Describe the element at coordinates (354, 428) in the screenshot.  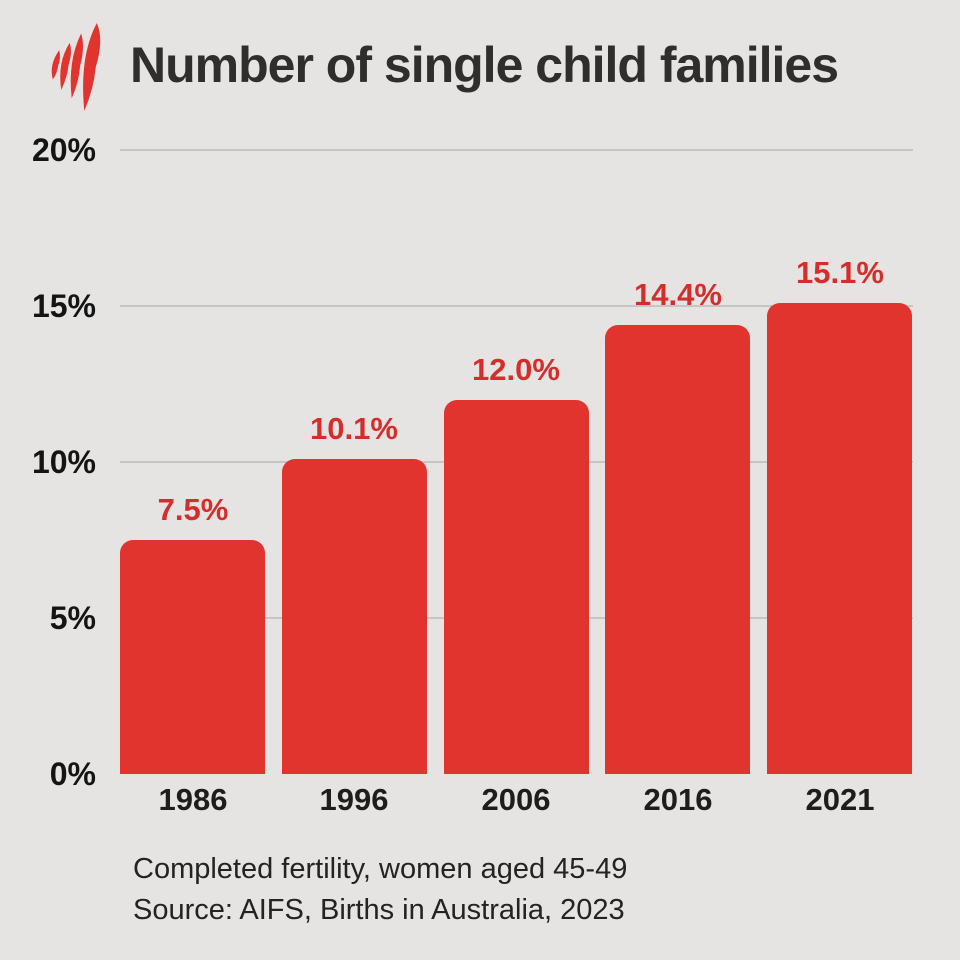
I see `bar-value-label: 10.1%` at that location.